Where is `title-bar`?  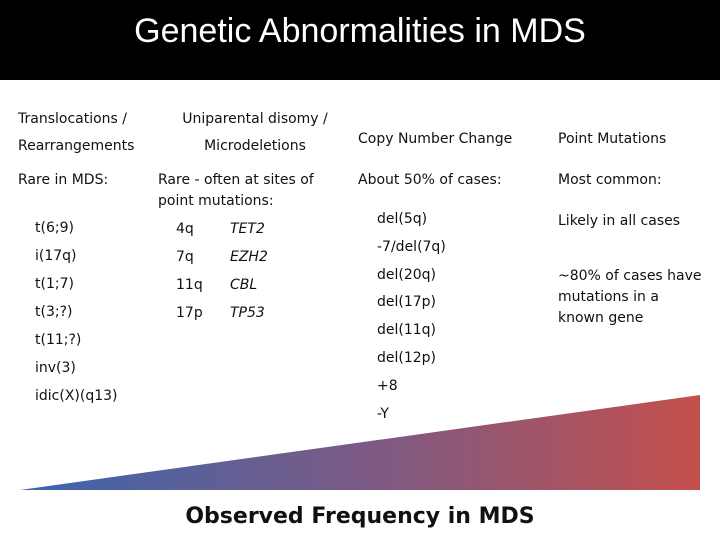 title-bar is located at coordinates (360, 40).